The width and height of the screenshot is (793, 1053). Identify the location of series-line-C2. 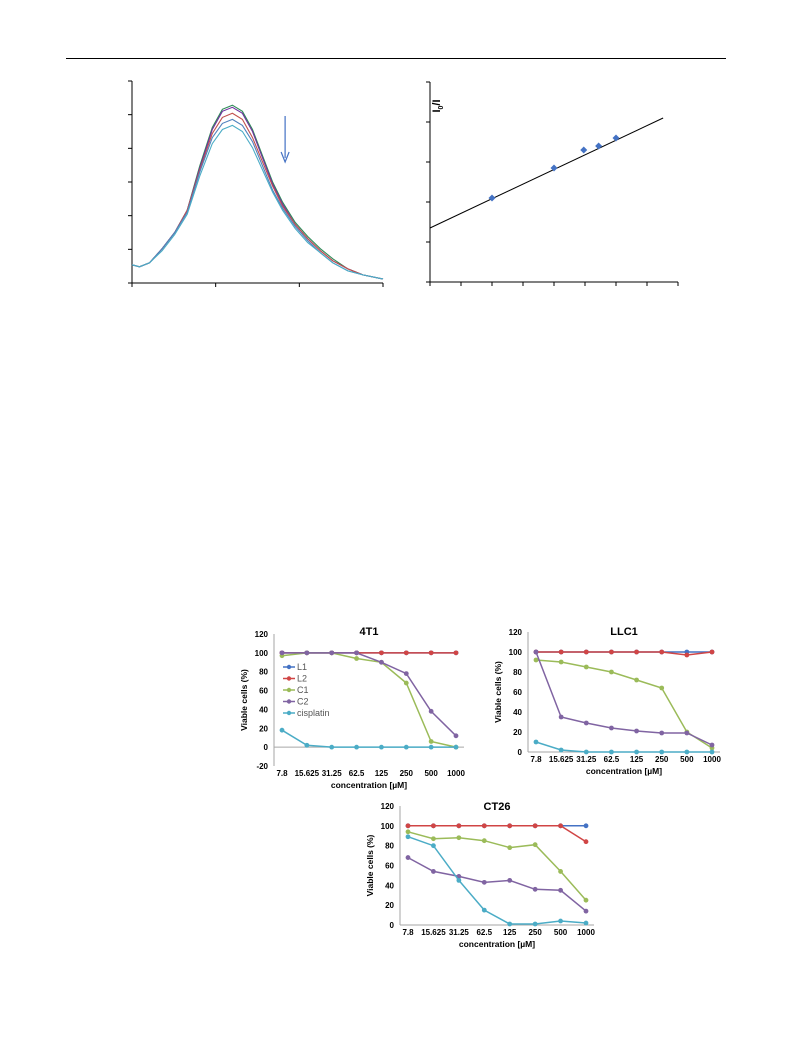
(624, 698).